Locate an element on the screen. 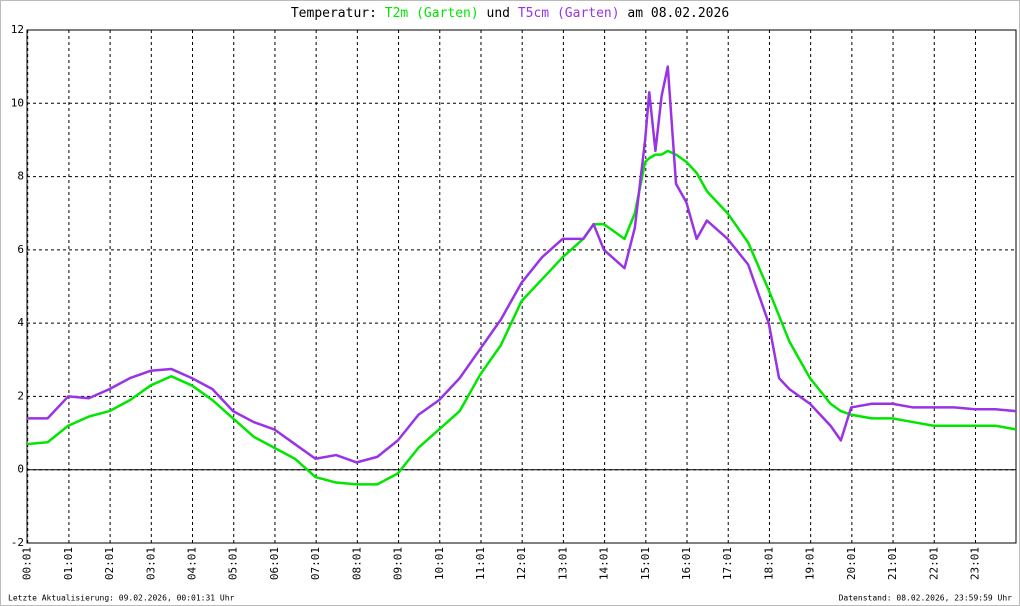 This screenshot has height=606, width=1020. y-tick-label: 6 is located at coordinates (20, 249).